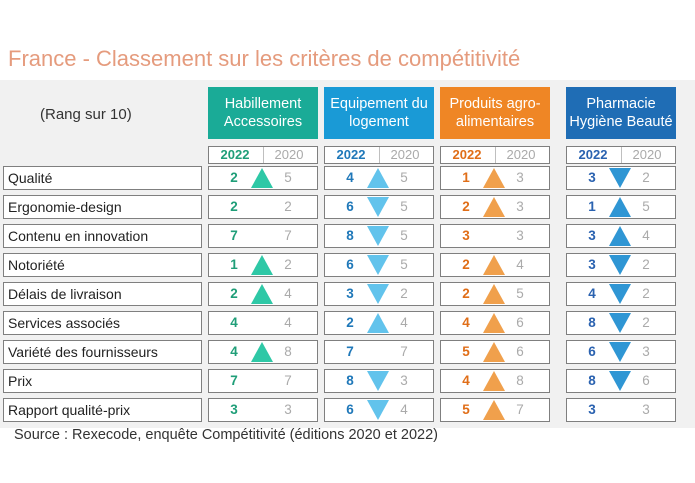  I want to click on criterion-label: Rapport qualité-prix, so click(102, 410).